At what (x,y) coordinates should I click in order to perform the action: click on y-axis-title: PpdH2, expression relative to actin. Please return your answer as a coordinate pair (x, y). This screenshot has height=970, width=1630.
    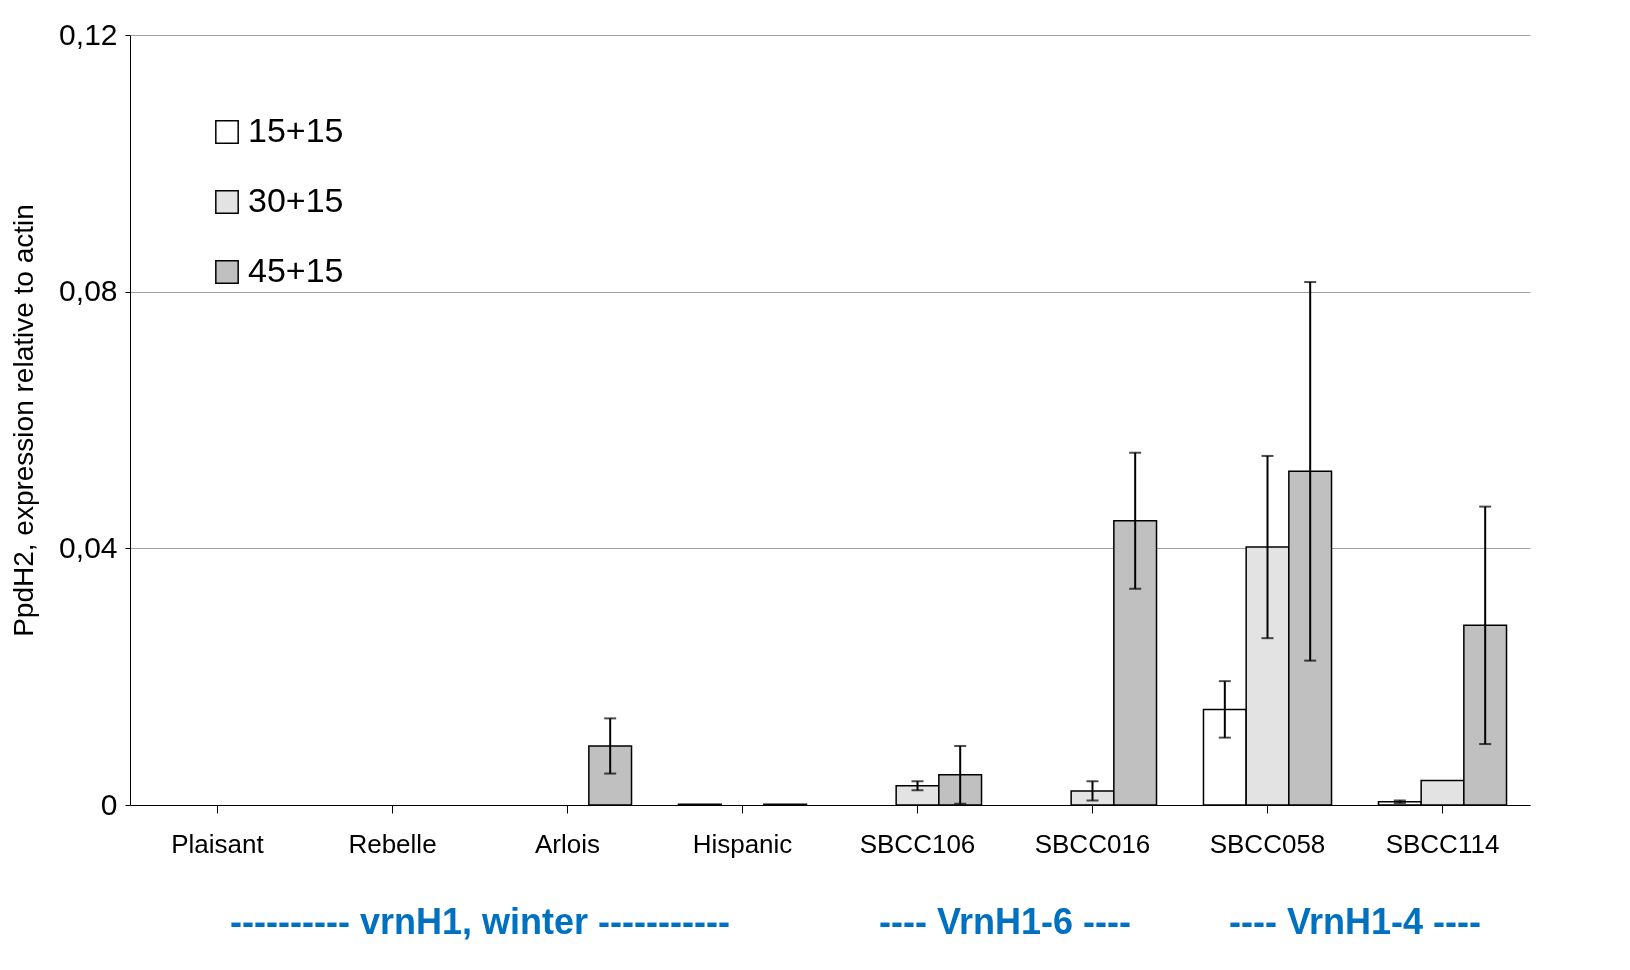
    Looking at the image, I should click on (24, 420).